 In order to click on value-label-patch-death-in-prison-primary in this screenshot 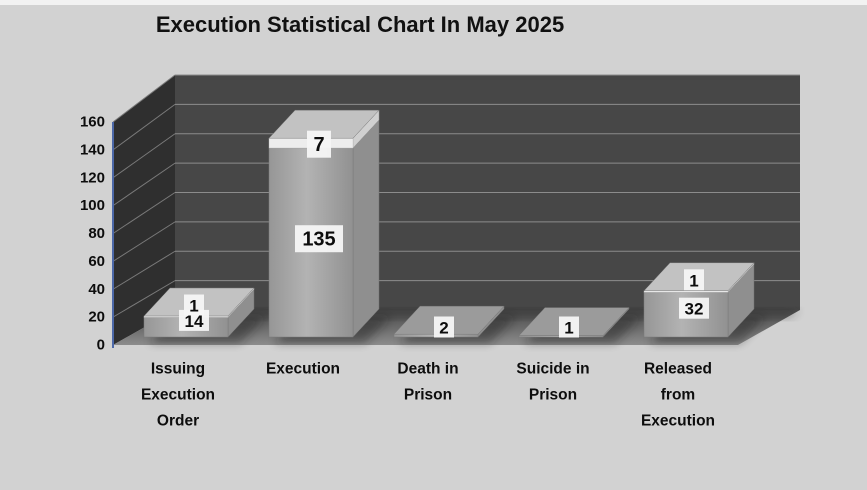, I will do `click(444, 327)`.